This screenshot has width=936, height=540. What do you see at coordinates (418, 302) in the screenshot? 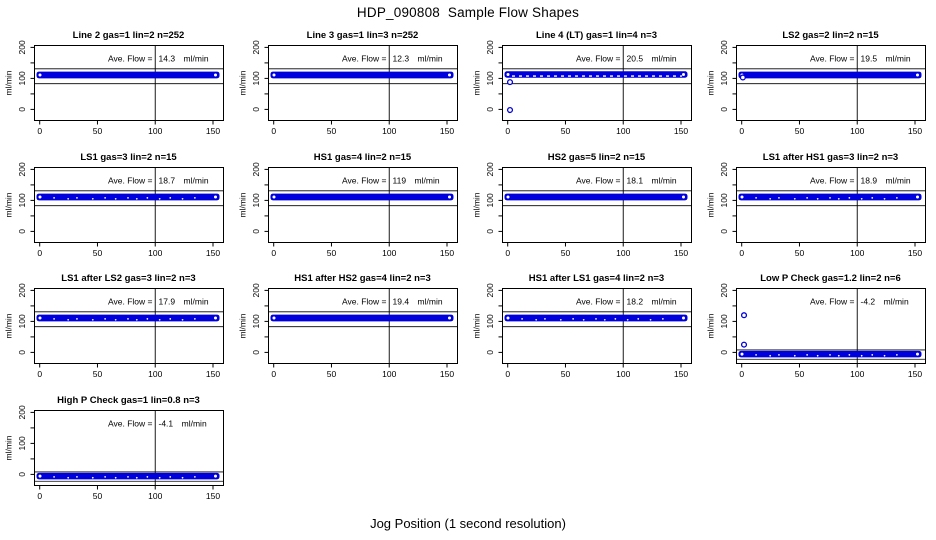
I see `ave-flow-value: 19.4 ml/min` at bounding box center [418, 302].